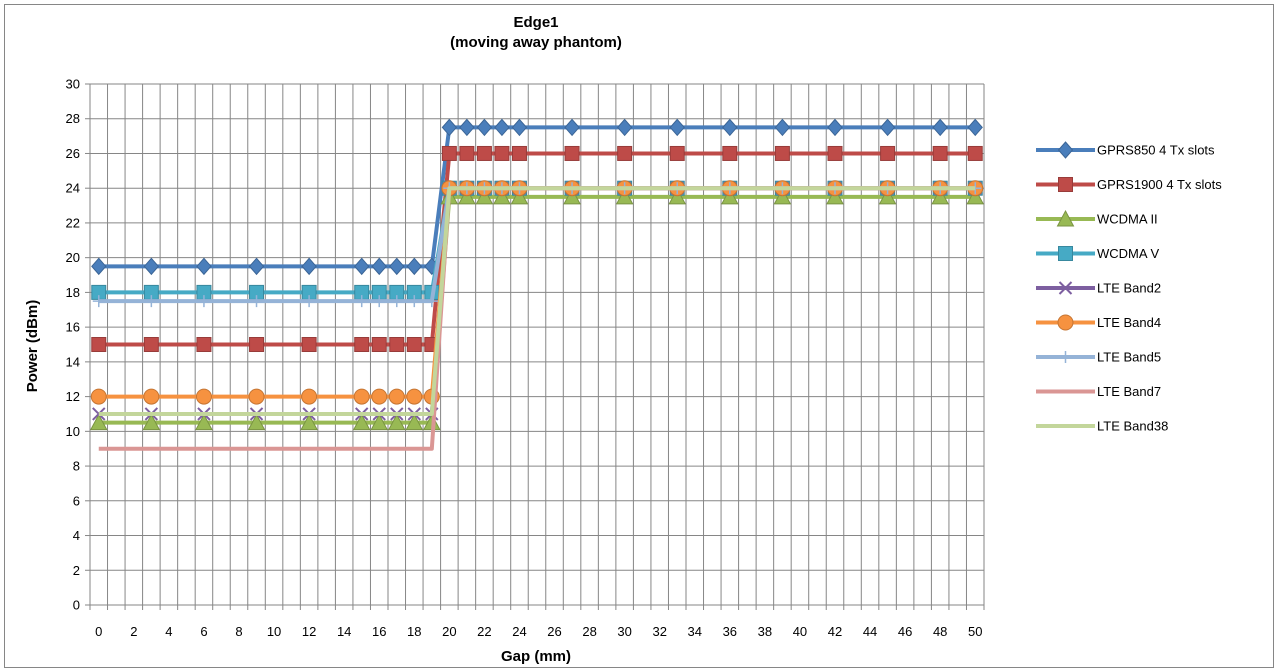  Describe the element at coordinates (73, 396) in the screenshot. I see `y-tick-label: 12` at that location.